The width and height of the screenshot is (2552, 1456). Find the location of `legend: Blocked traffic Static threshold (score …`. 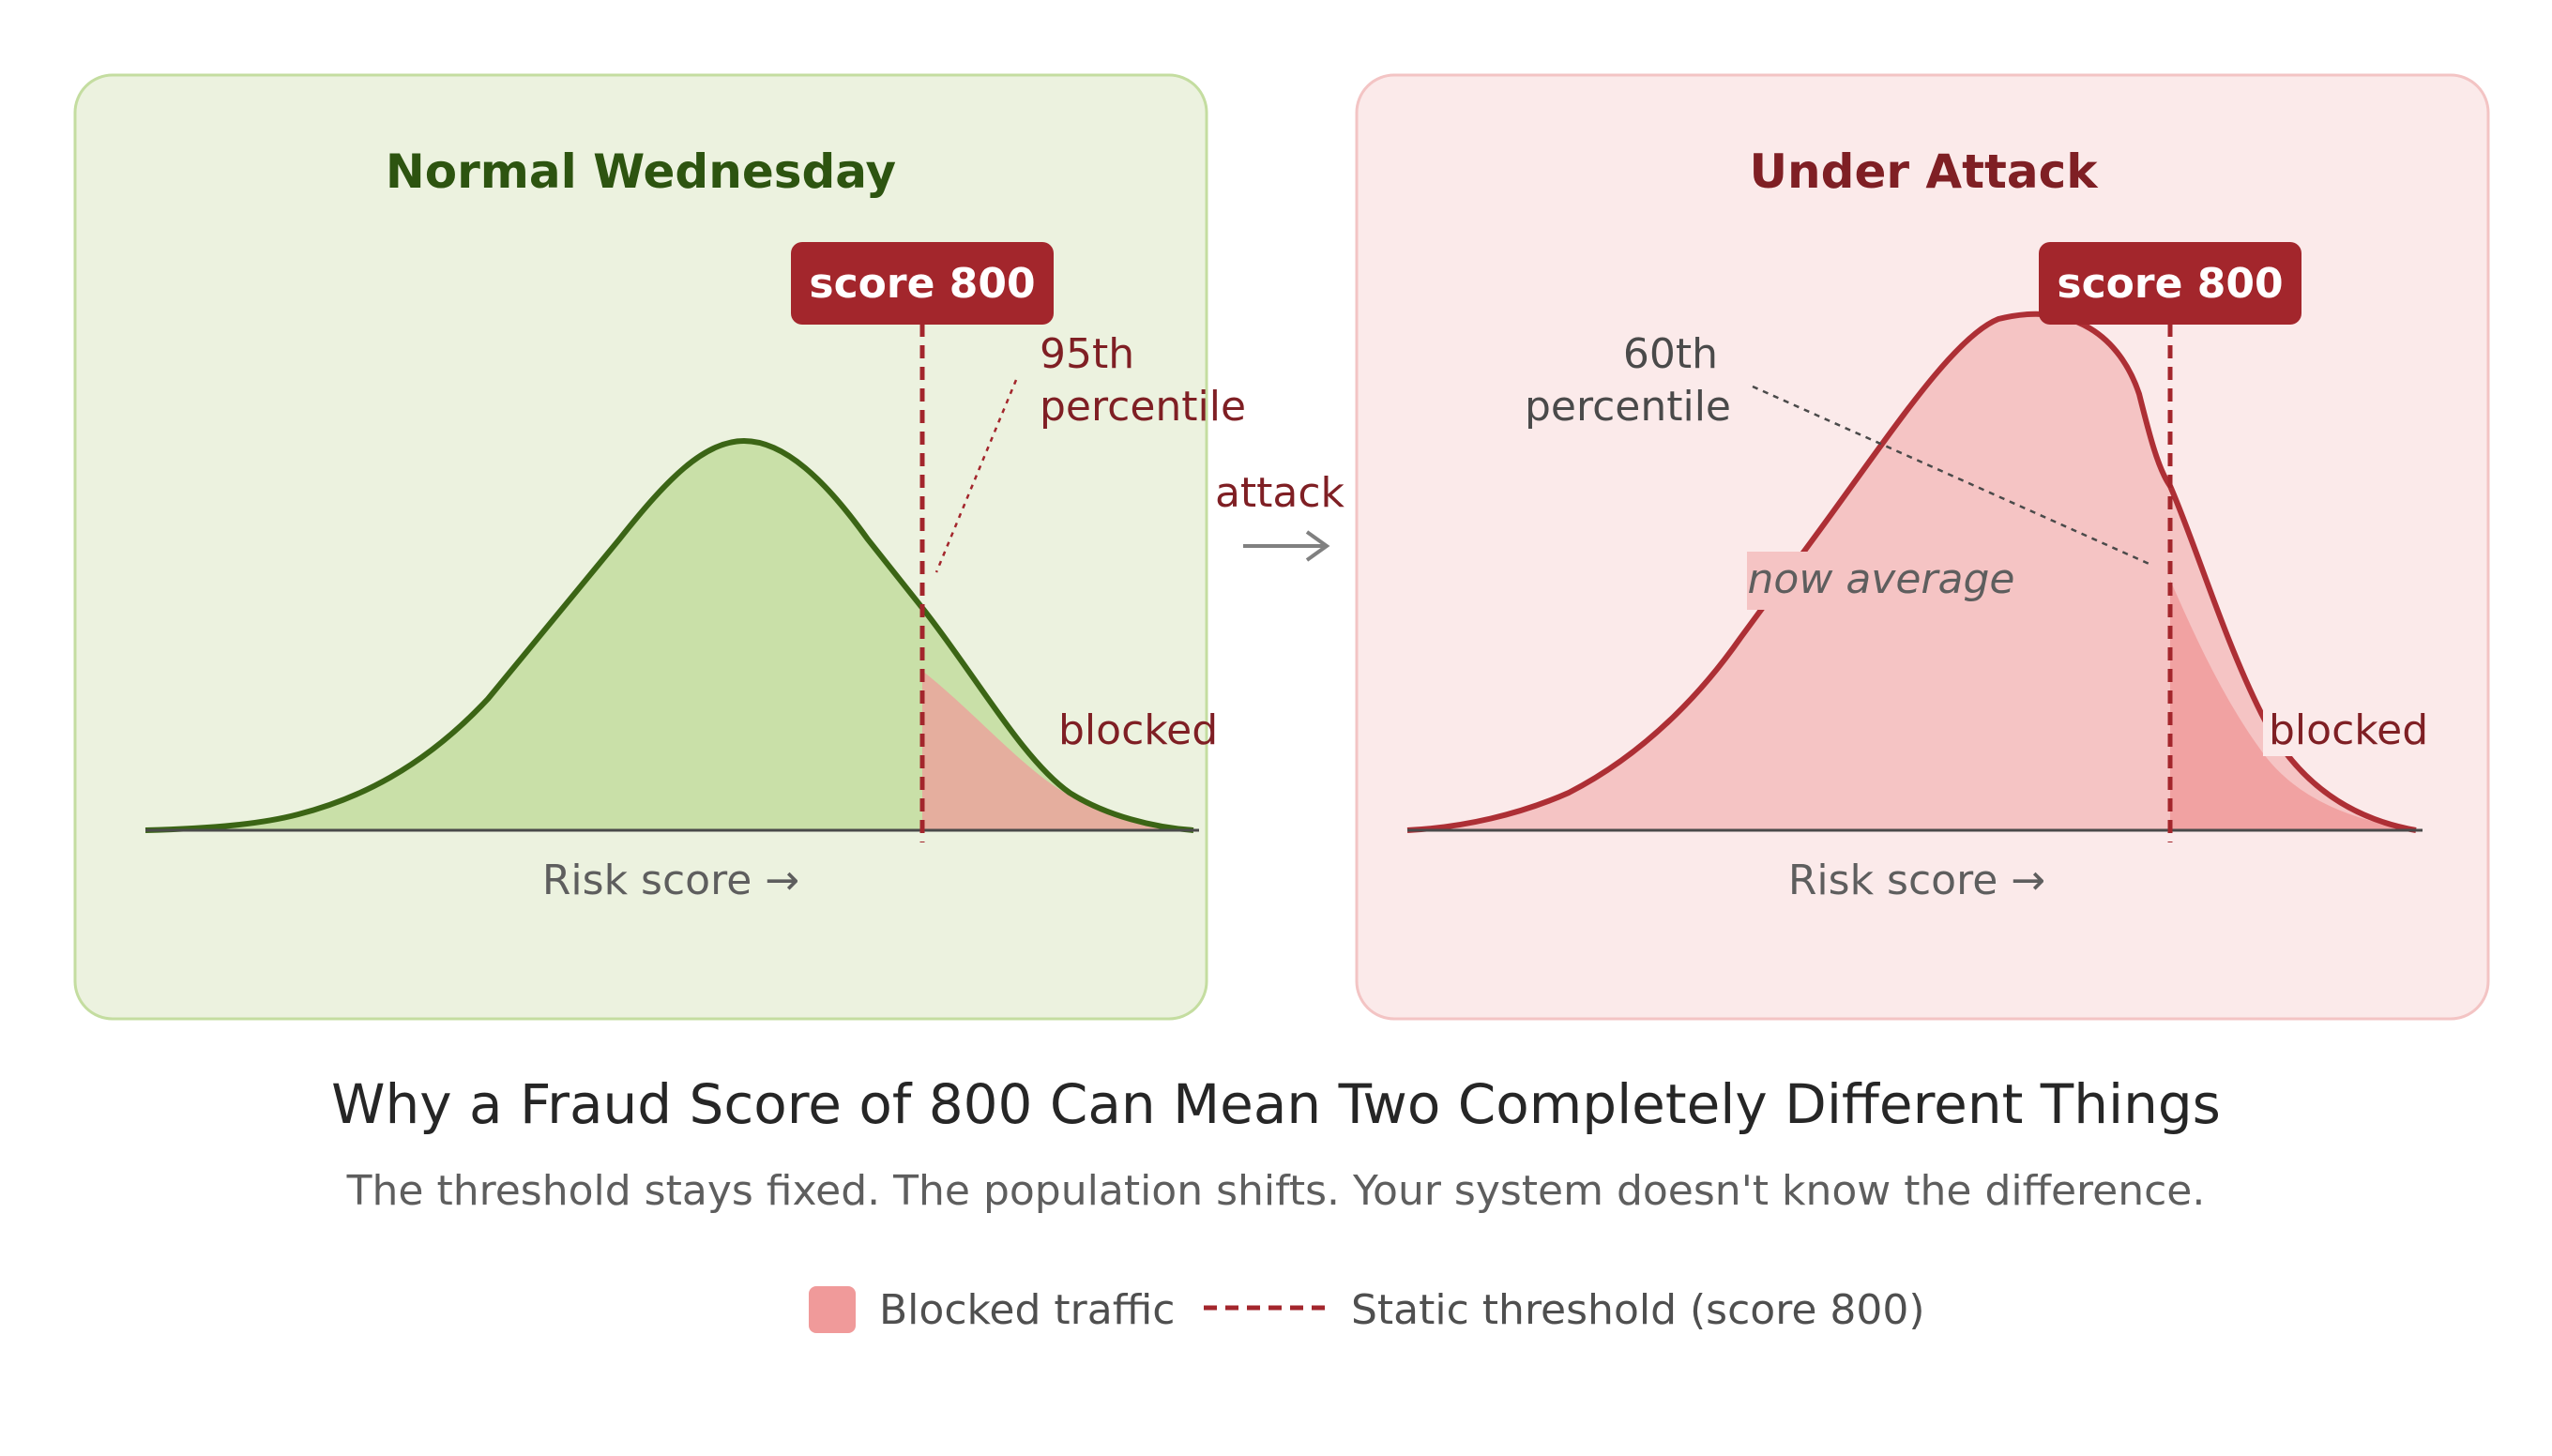

legend: Blocked traffic Static threshold (score … is located at coordinates (1367, 1310).